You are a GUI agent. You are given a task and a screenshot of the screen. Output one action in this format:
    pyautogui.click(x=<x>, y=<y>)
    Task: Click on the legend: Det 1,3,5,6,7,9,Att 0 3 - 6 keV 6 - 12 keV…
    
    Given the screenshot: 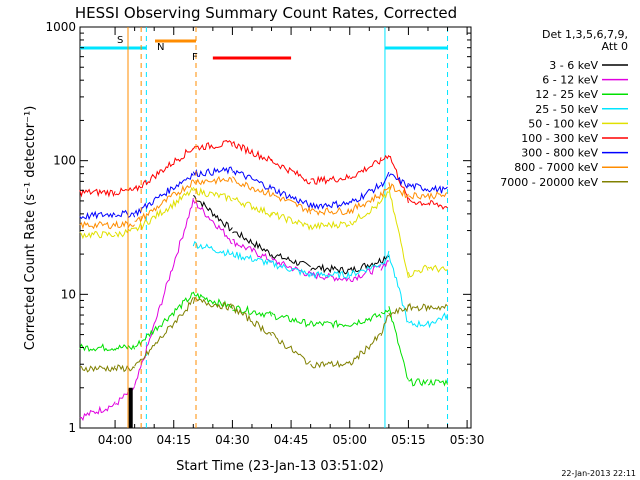 What is the action you would take?
    pyautogui.click(x=564, y=108)
    